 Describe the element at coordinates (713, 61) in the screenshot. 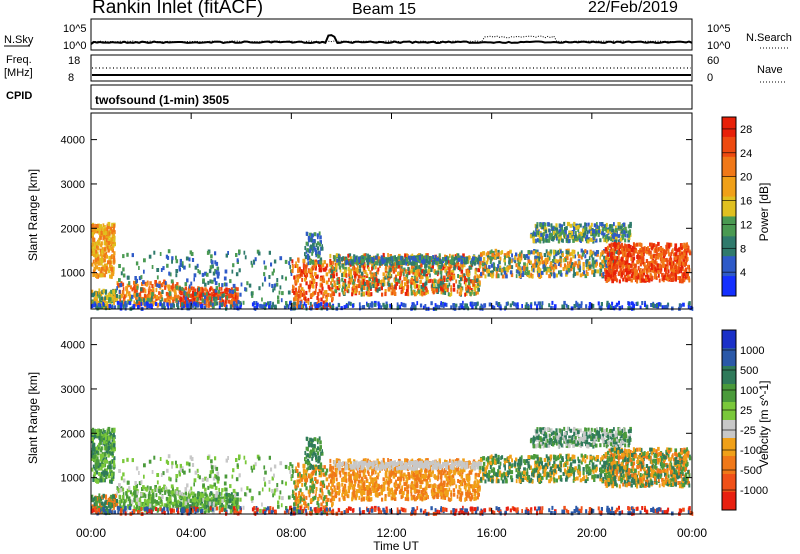

I see `nave-tick-top: 60` at that location.